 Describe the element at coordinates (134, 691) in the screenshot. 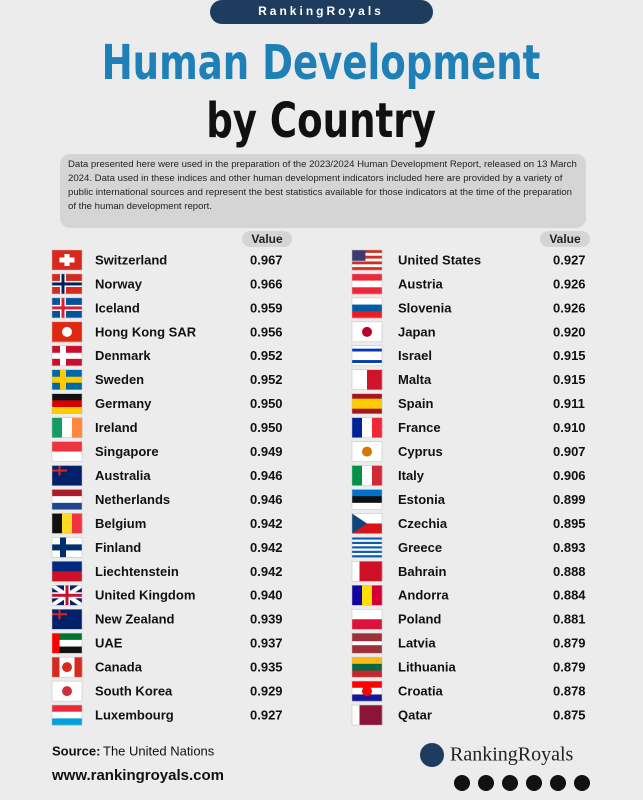

I see `country: South Korea` at that location.